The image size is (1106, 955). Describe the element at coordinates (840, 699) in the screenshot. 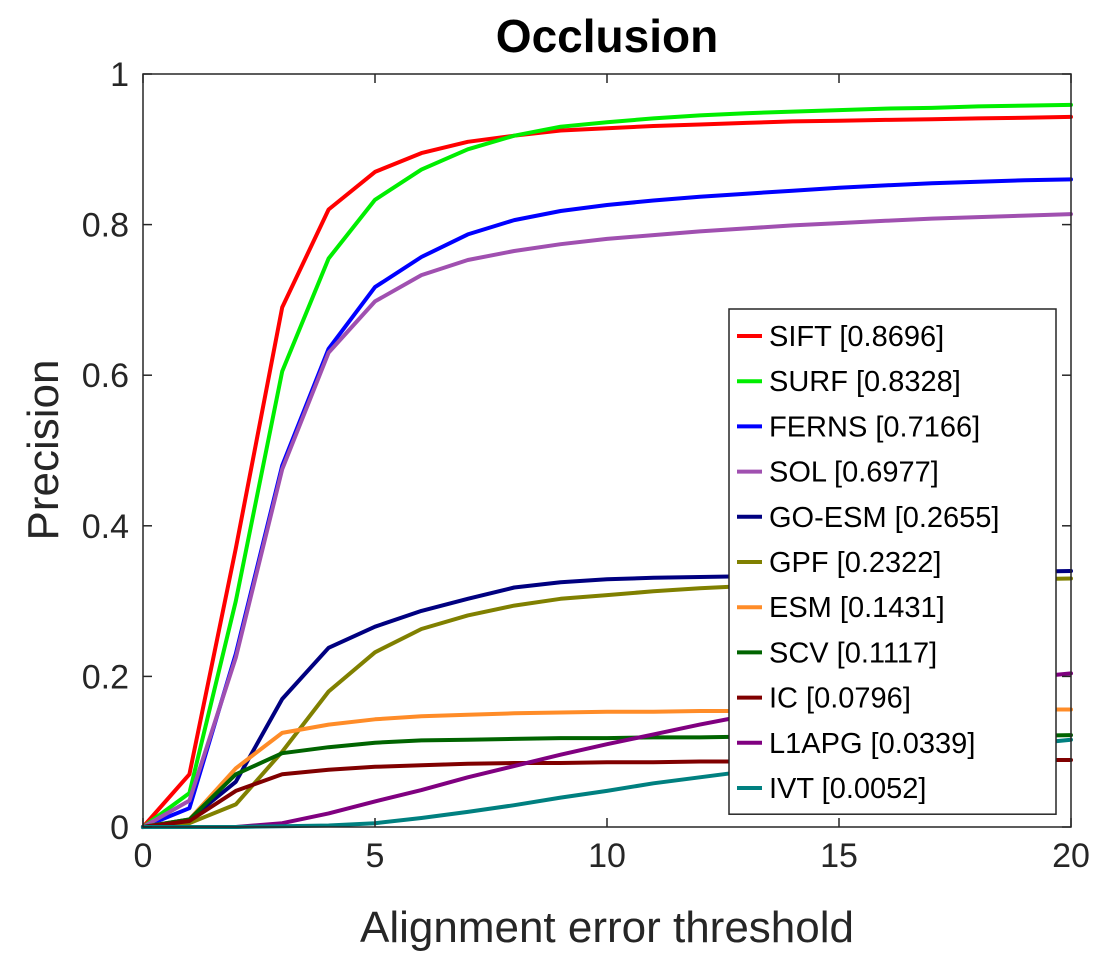

I see `legend-label-8: IC [0.0796]` at that location.